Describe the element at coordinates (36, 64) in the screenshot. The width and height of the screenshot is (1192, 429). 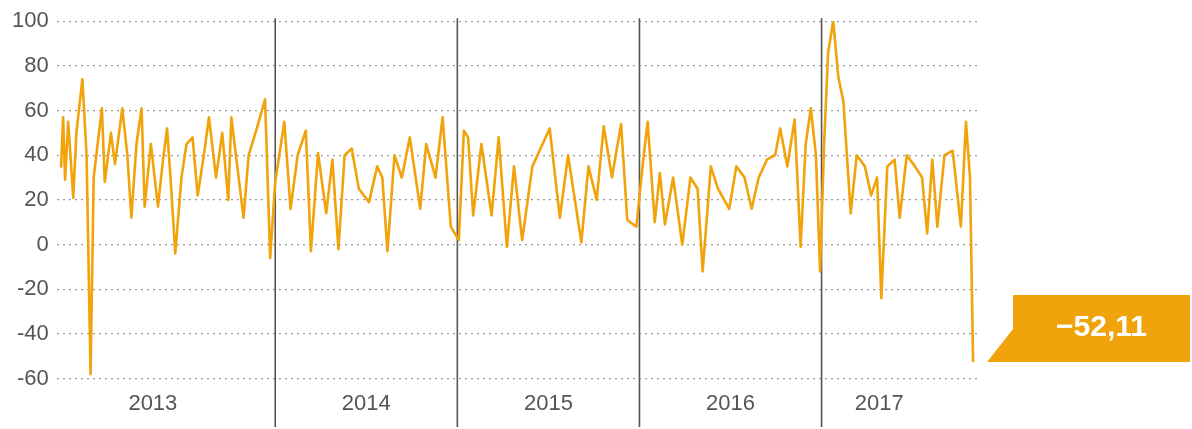
I see `y-tick-label: 80` at that location.